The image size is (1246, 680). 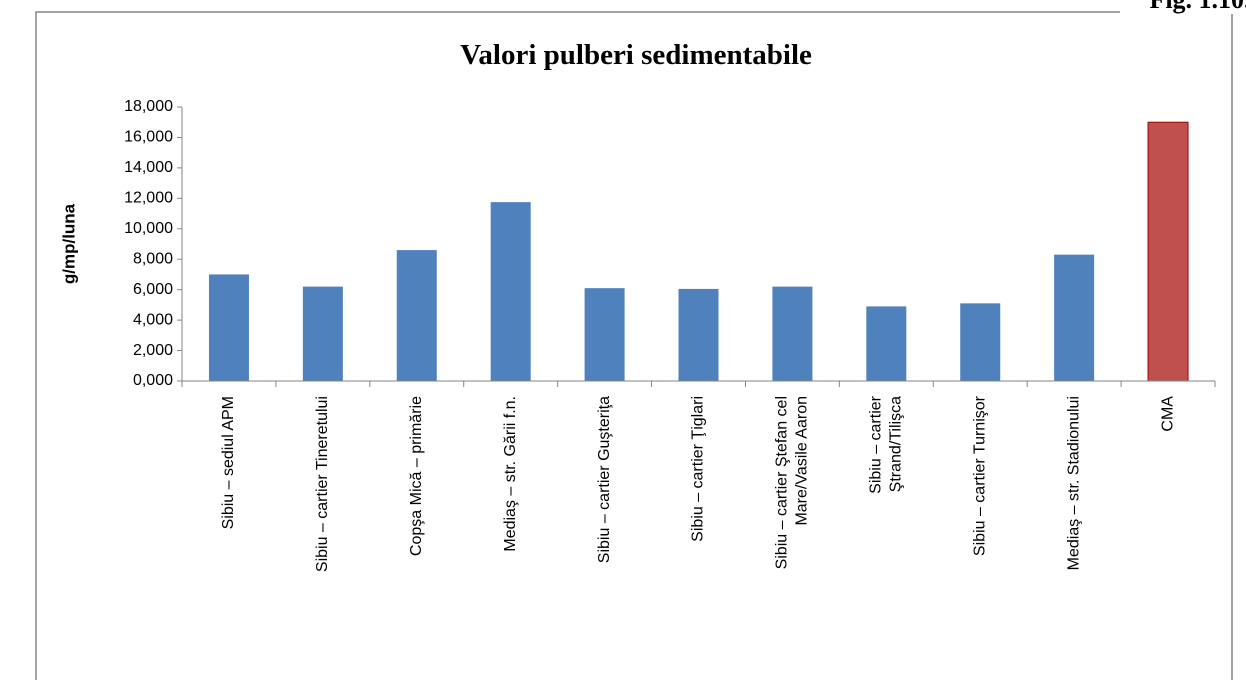 What do you see at coordinates (698, 469) in the screenshot?
I see `x-tick-label: Sibiu – cartier Ţiglari` at bounding box center [698, 469].